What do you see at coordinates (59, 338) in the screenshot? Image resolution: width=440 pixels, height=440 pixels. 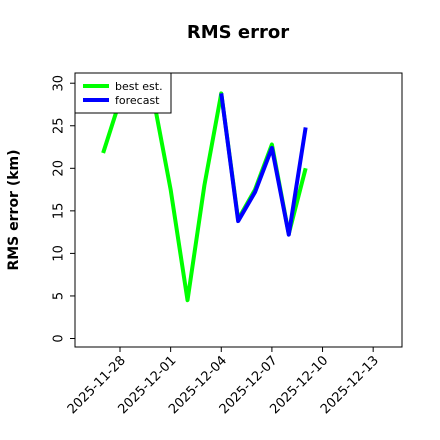 I see `y-tick-label: 0` at bounding box center [59, 338].